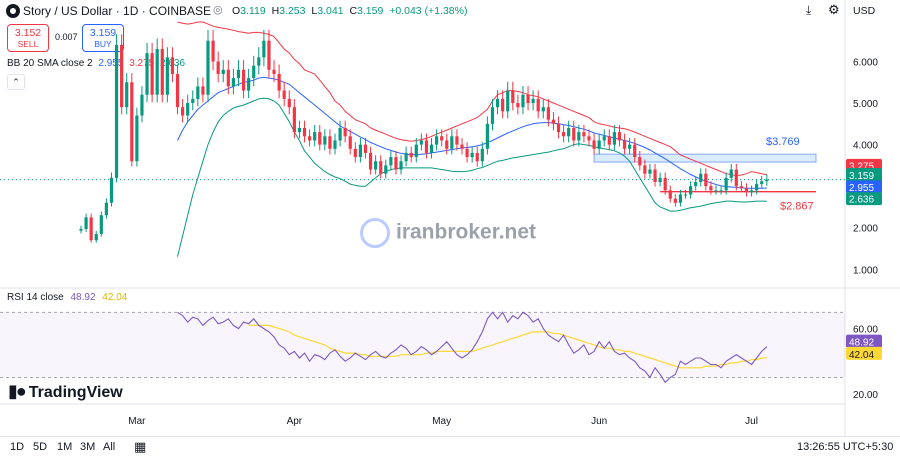 The image size is (900, 459). I want to click on collapse-legend-button: ⌃, so click(16, 82).